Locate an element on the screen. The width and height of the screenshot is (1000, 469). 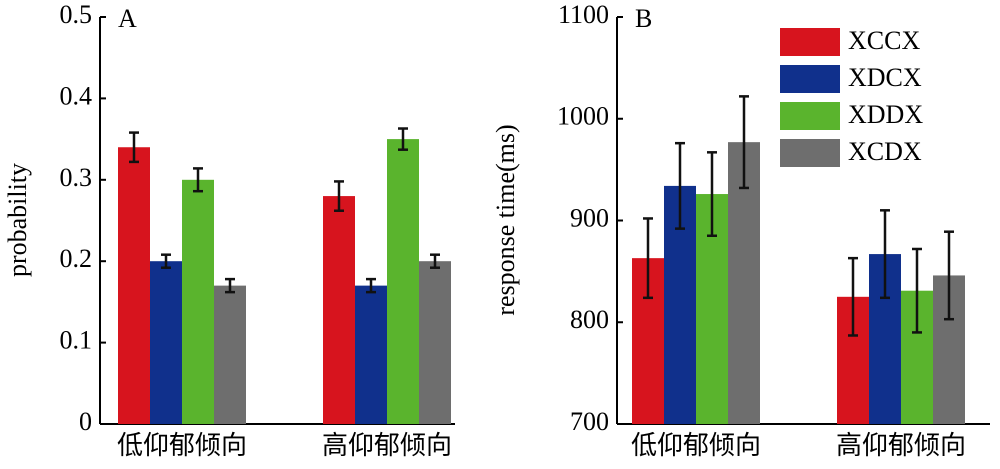
y-tick-label: 800 is located at coordinates (589, 319).